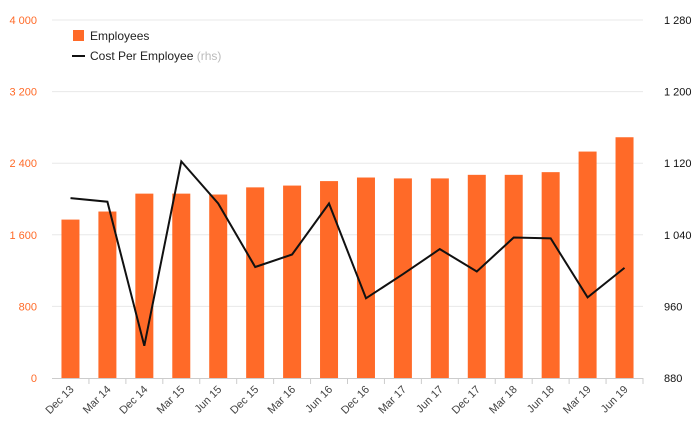 This screenshot has width=700, height=433. What do you see at coordinates (355, 400) in the screenshot?
I see `x-tick-label: Dec 16` at bounding box center [355, 400].